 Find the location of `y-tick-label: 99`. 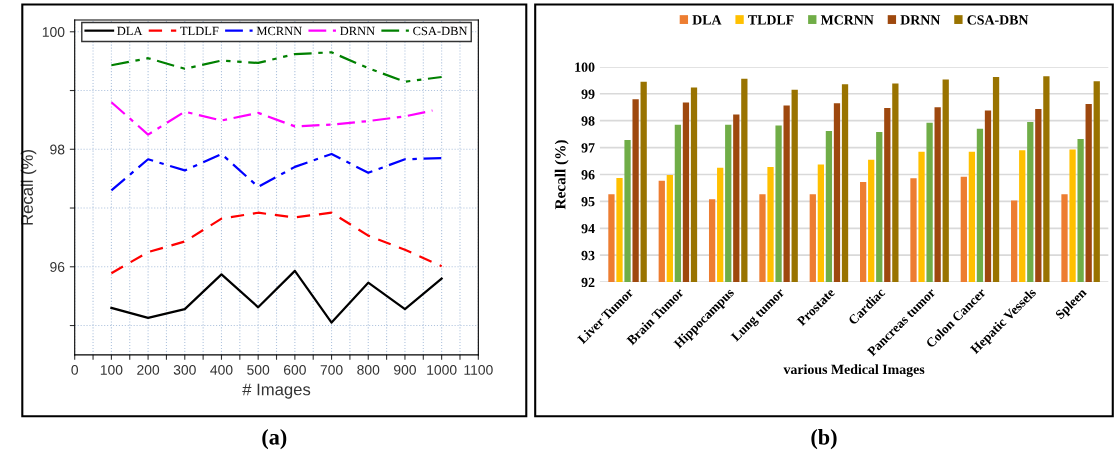

y-tick-label: 99 is located at coordinates (588, 94).